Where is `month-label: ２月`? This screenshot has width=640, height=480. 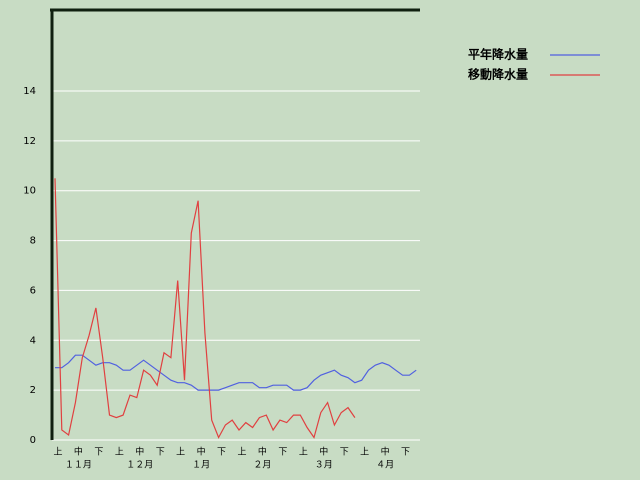
month-label: ２月 is located at coordinates (262, 465).